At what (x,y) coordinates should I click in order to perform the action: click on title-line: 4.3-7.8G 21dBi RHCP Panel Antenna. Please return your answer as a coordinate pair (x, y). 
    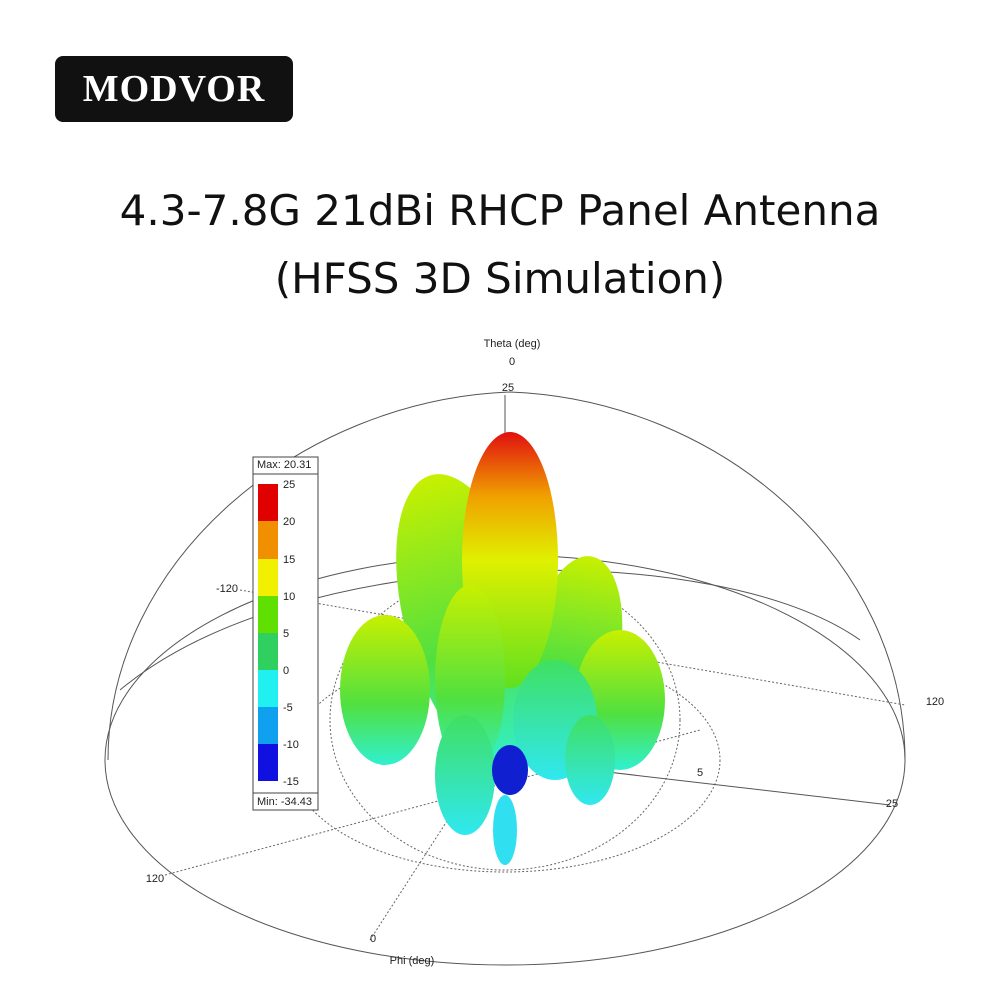
    Looking at the image, I should click on (500, 210).